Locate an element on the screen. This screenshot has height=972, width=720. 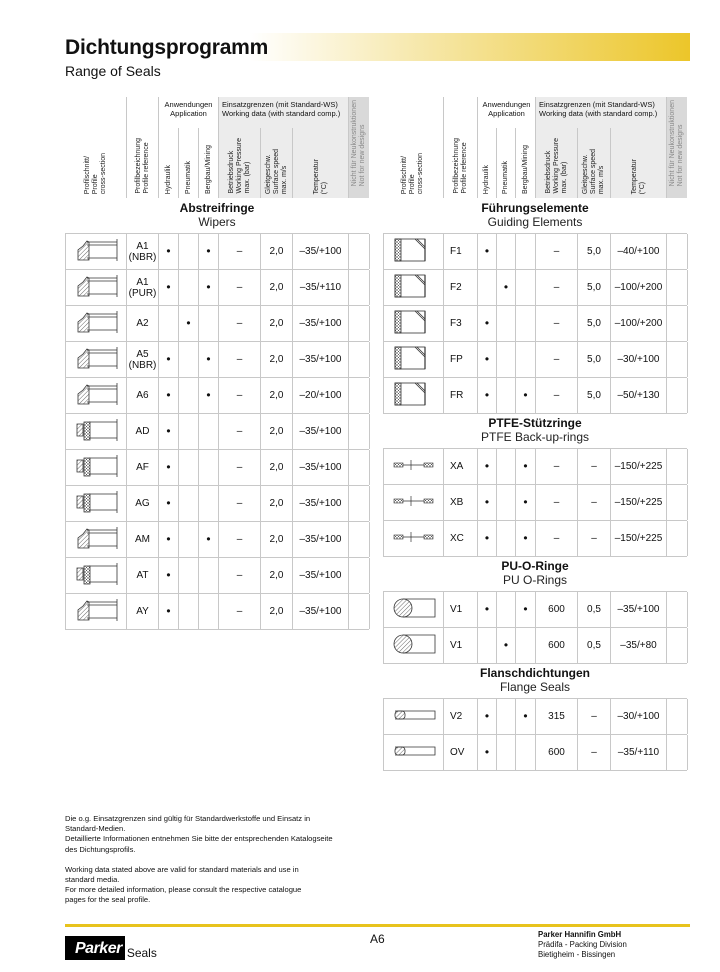
cell-reference: A6 is located at coordinates (143, 395).